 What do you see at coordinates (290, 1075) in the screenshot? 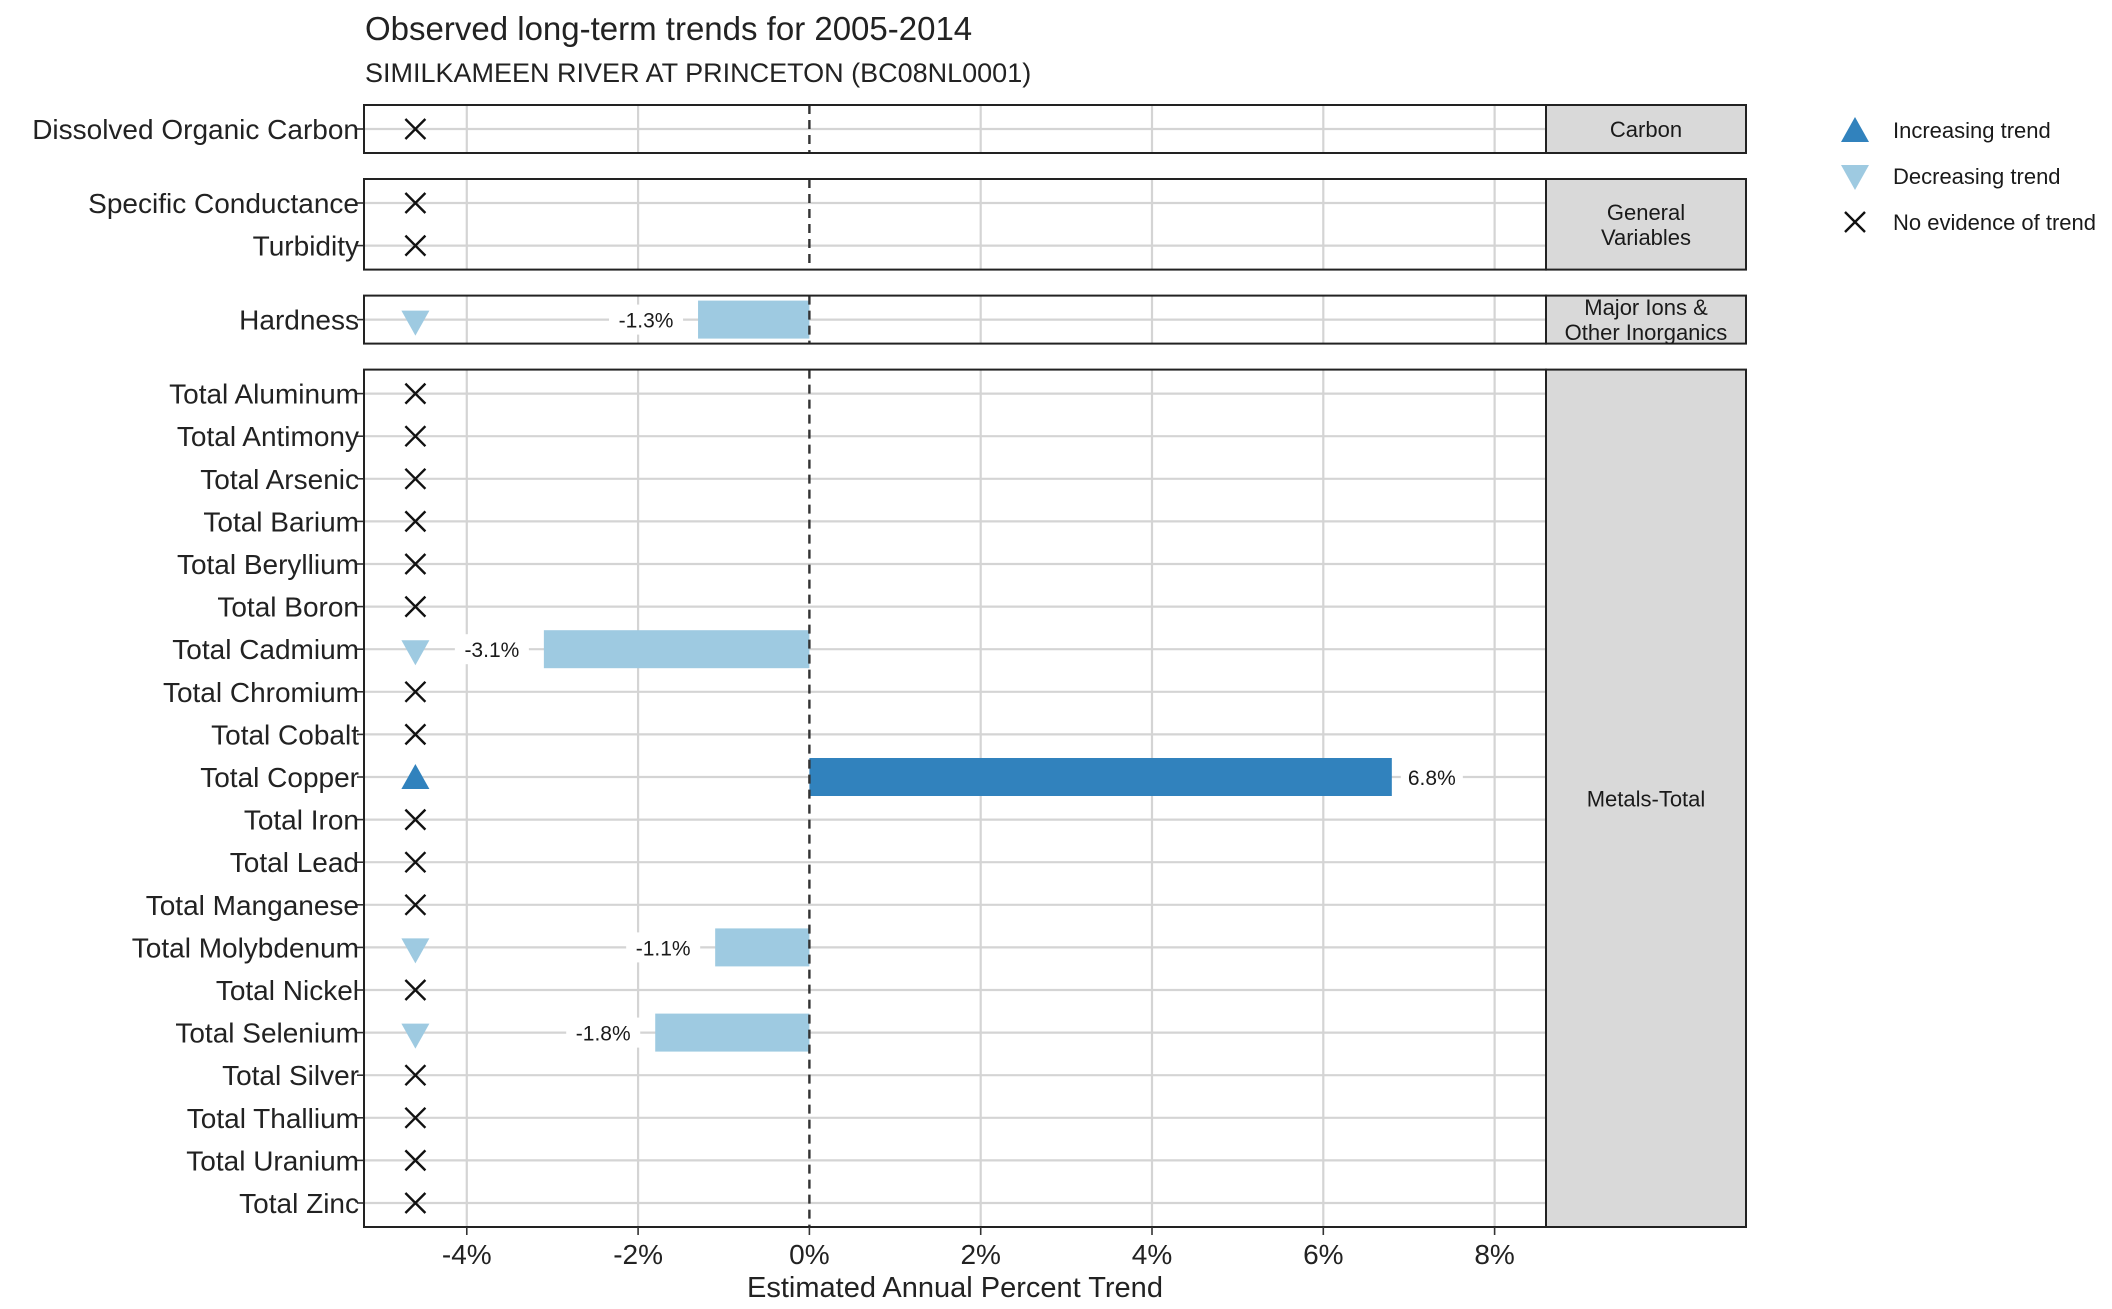
I see `y-label-total-silver: Total Silver` at bounding box center [290, 1075].